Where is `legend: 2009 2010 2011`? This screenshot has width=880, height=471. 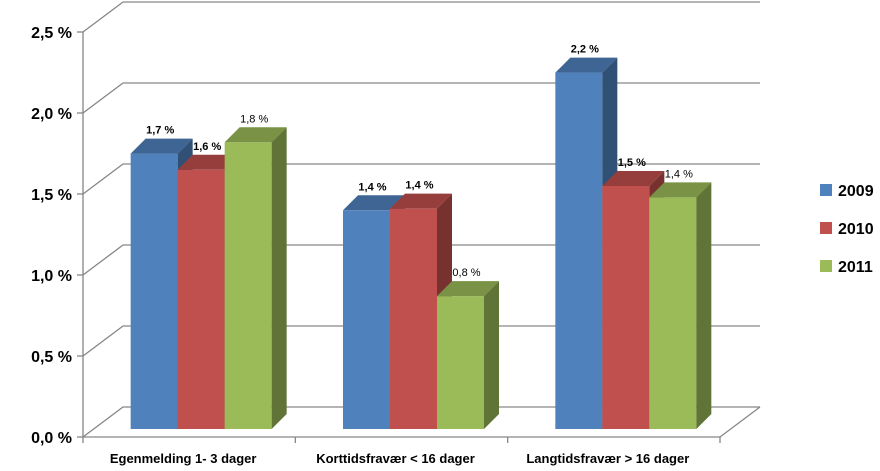 legend: 2009 2010 2011 is located at coordinates (847, 229).